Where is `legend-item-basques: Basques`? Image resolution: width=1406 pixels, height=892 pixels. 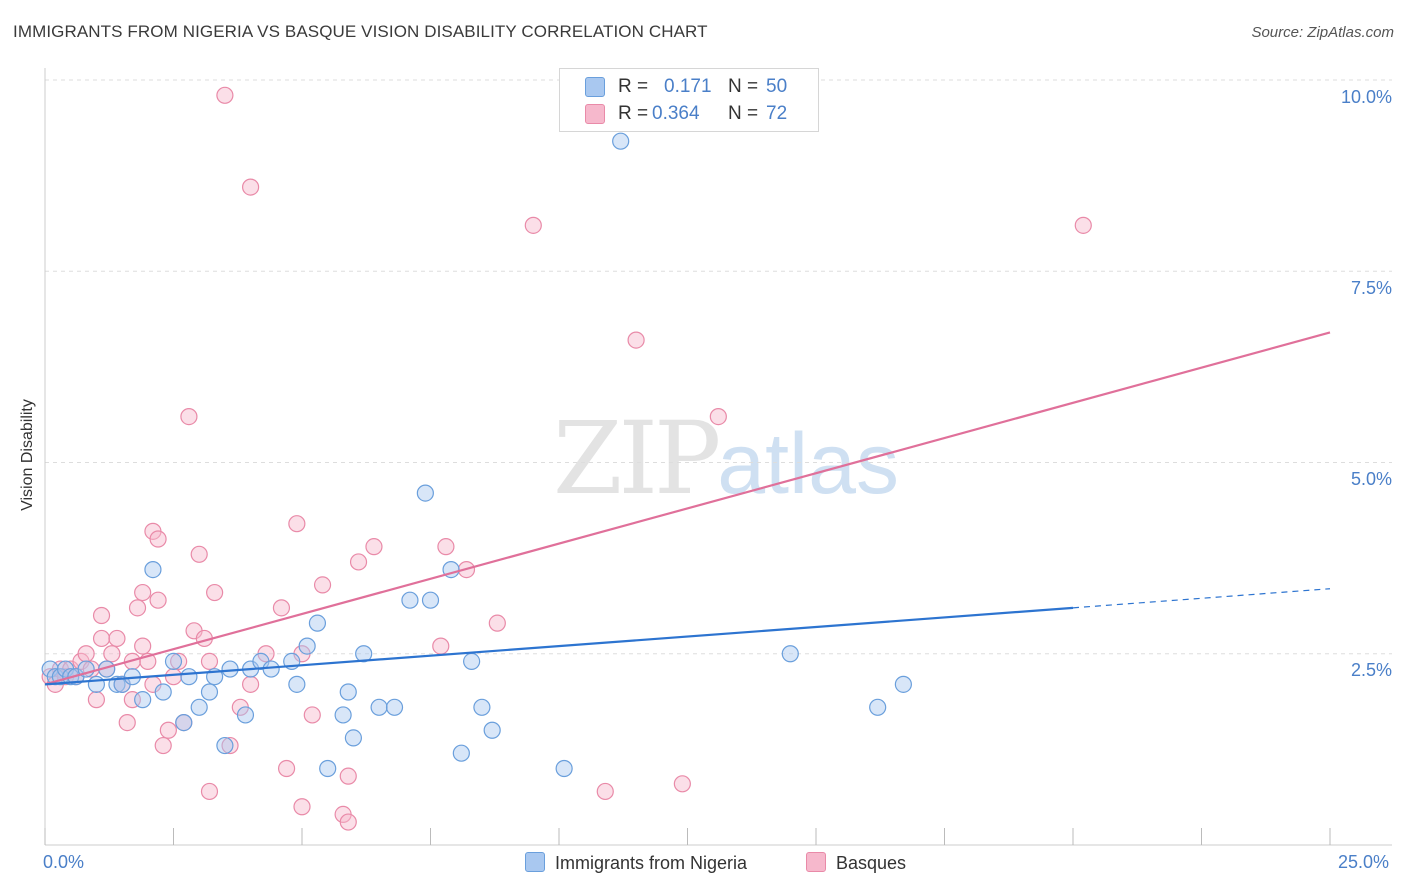
legend-item-basques: Basques is located at coordinates (856, 863).